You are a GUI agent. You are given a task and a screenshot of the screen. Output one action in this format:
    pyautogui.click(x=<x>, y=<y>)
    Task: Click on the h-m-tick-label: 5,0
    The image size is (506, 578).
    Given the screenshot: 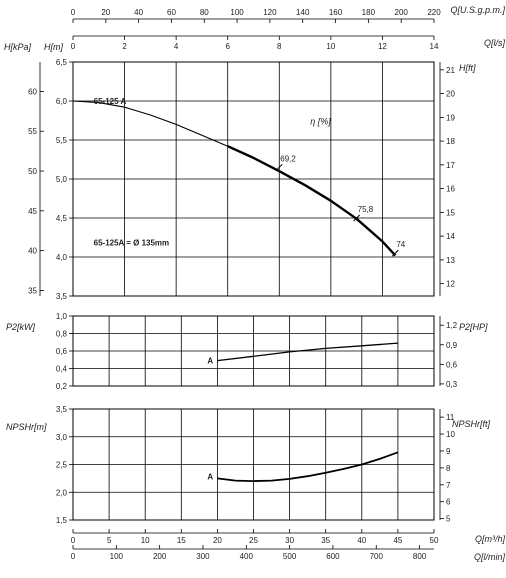 What is the action you would take?
    pyautogui.click(x=62, y=179)
    